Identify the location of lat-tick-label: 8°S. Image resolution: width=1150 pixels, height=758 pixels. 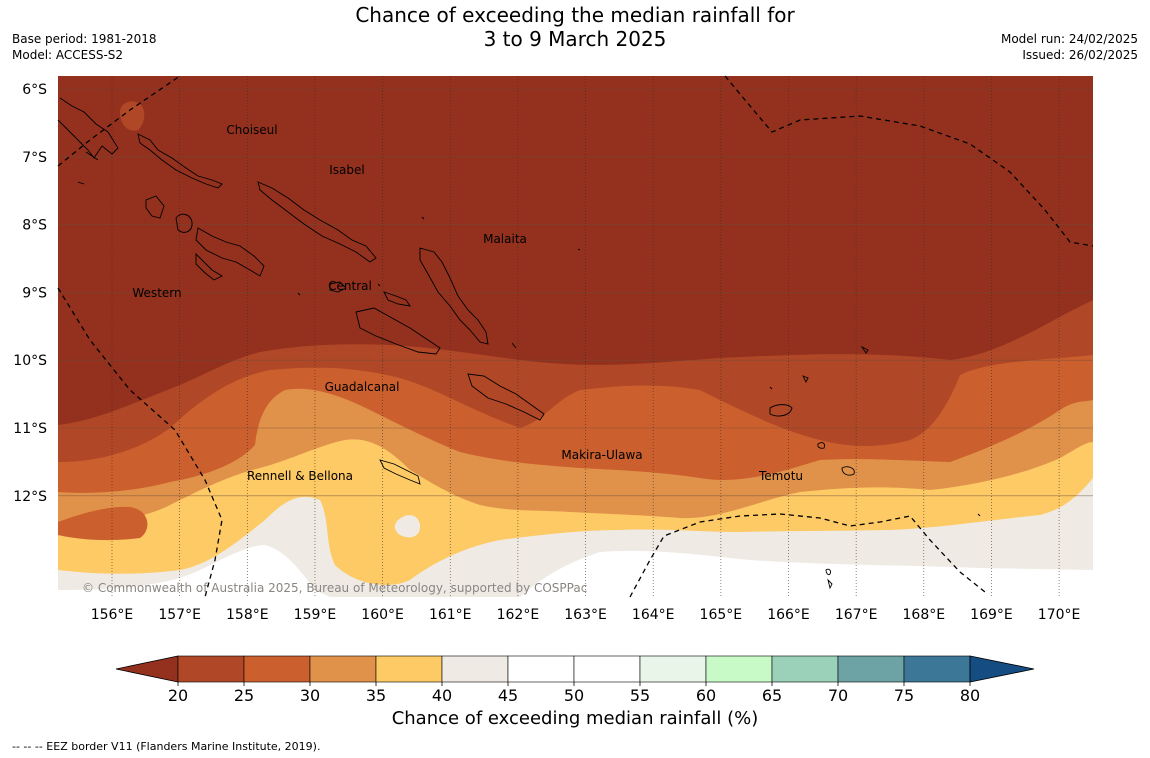
(34, 226).